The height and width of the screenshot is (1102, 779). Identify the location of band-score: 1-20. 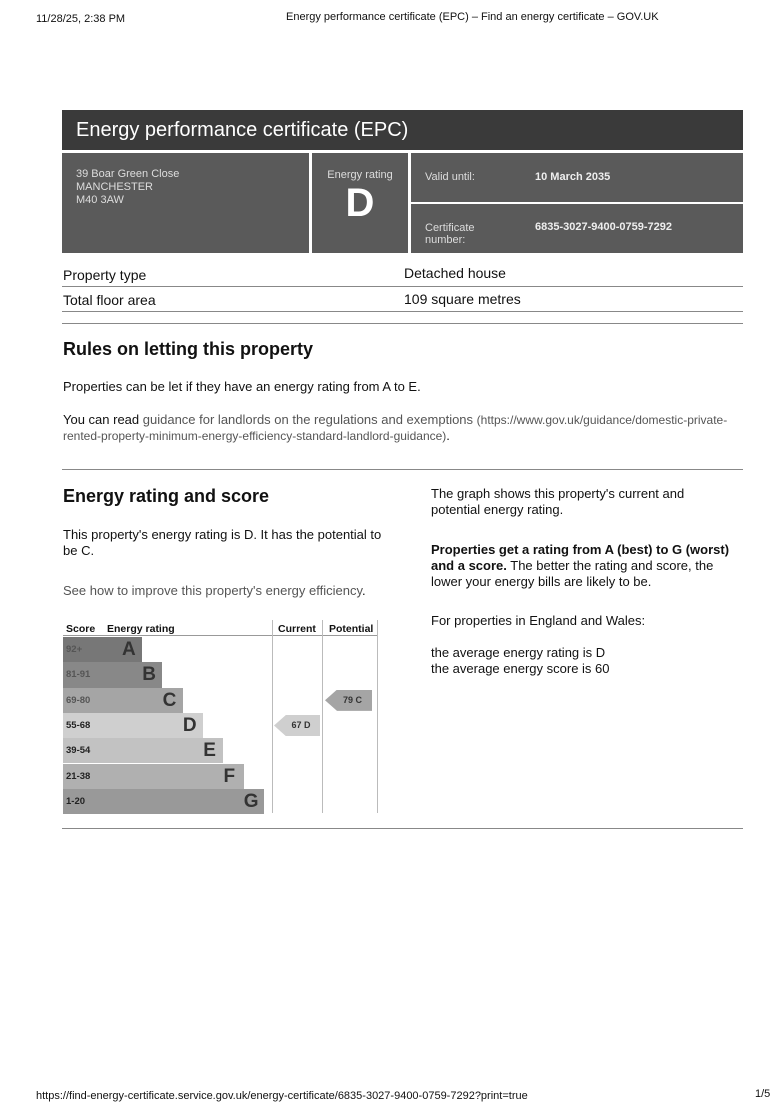
(83, 801).